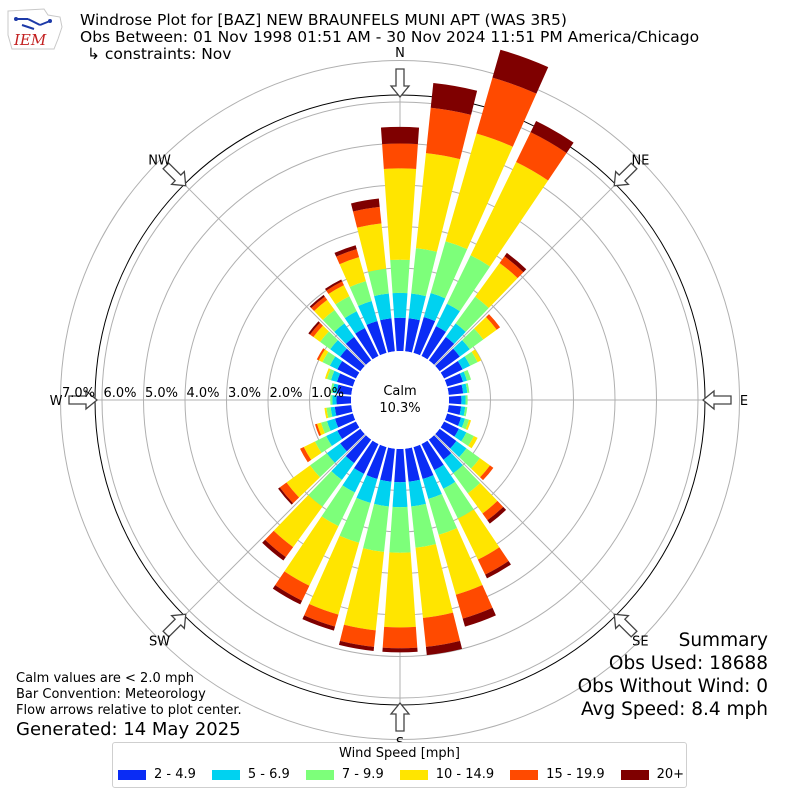 This screenshot has height=800, width=800. Describe the element at coordinates (652, 774) in the screenshot. I see `legend-item: 20+` at that location.